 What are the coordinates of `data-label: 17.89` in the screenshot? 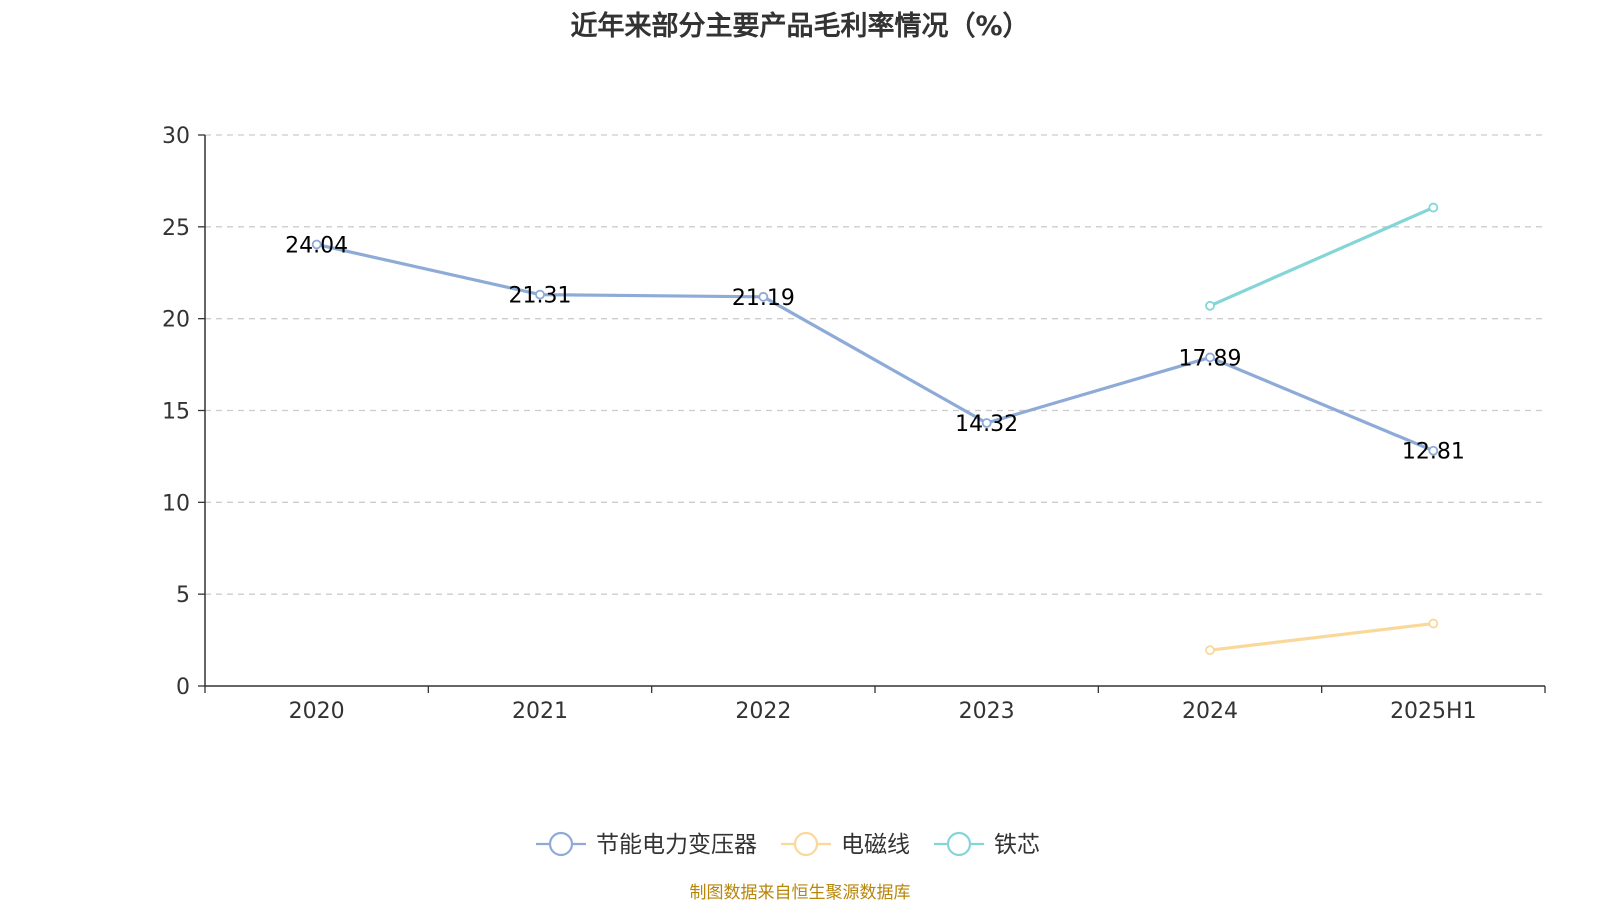 It's located at (1210, 358).